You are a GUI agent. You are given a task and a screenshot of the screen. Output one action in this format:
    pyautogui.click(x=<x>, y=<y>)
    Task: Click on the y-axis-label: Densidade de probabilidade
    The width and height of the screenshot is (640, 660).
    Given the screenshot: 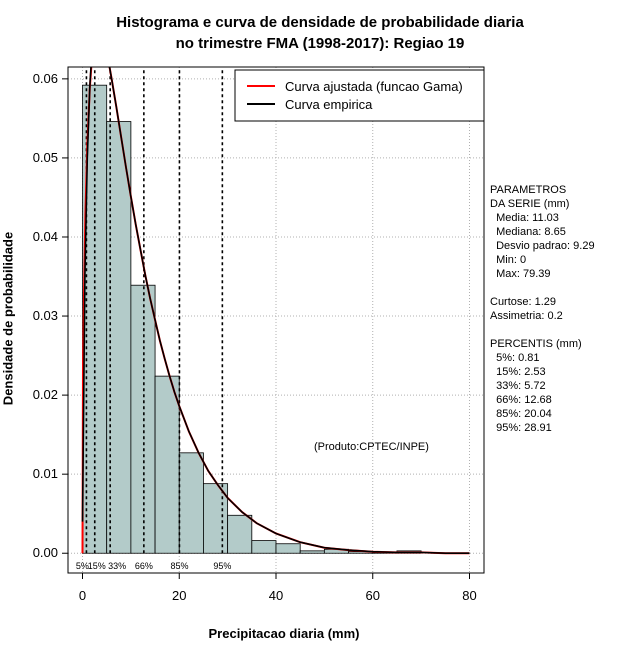 What is the action you would take?
    pyautogui.click(x=8, y=318)
    